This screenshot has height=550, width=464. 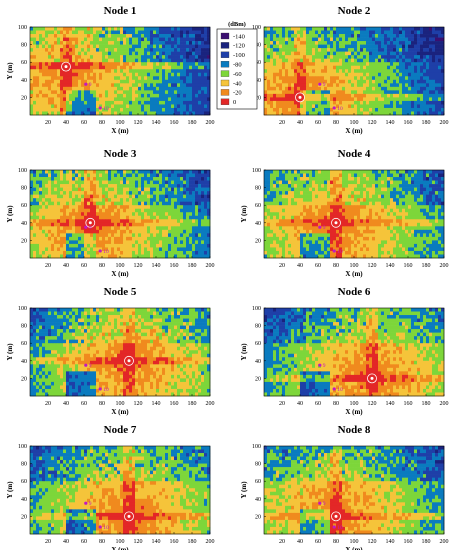 I want to click on y-tick-label: 80, so click(x=24, y=46).